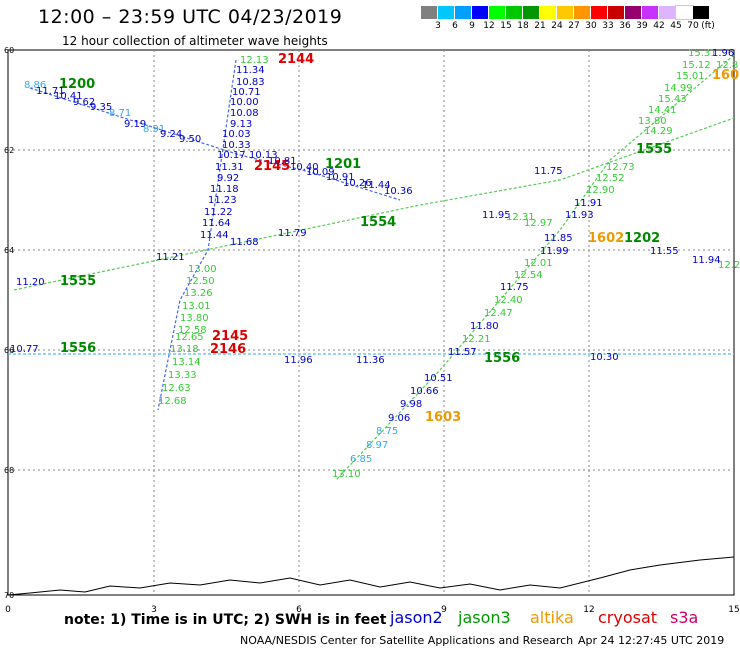  What do you see at coordinates (484, 617) in the screenshot?
I see `satellite-legend-item: jason3` at bounding box center [484, 617].